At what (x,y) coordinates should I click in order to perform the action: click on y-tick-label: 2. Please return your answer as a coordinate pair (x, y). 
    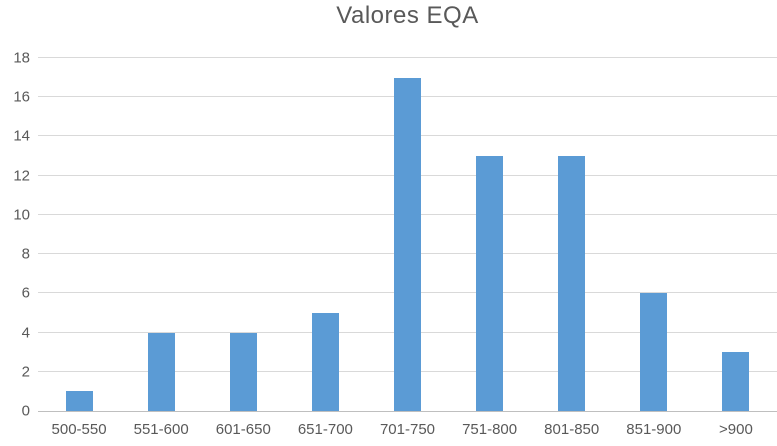
    Looking at the image, I should click on (25, 372).